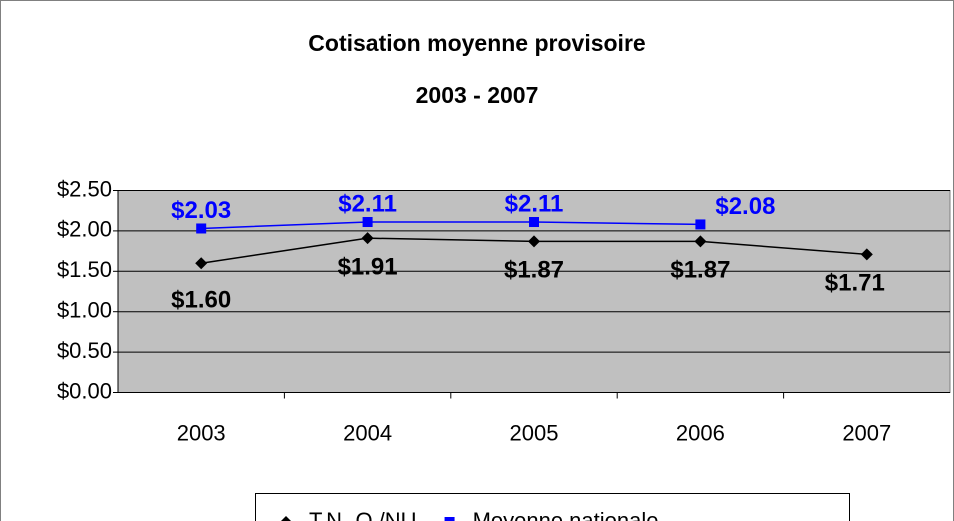 The width and height of the screenshot is (954, 521). I want to click on data-label: $1.60, so click(201, 300).